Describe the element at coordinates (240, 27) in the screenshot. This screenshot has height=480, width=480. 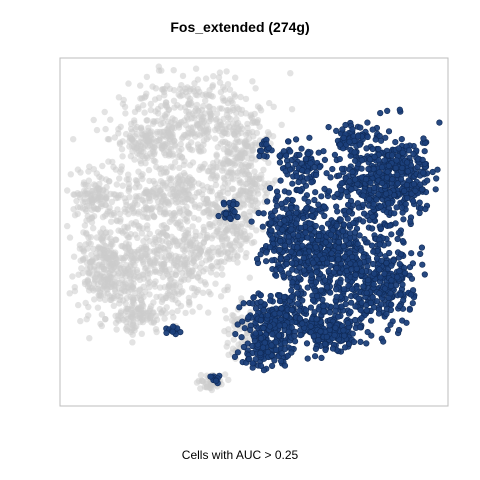
I see `plot-title: Fos_extended (274g)` at that location.